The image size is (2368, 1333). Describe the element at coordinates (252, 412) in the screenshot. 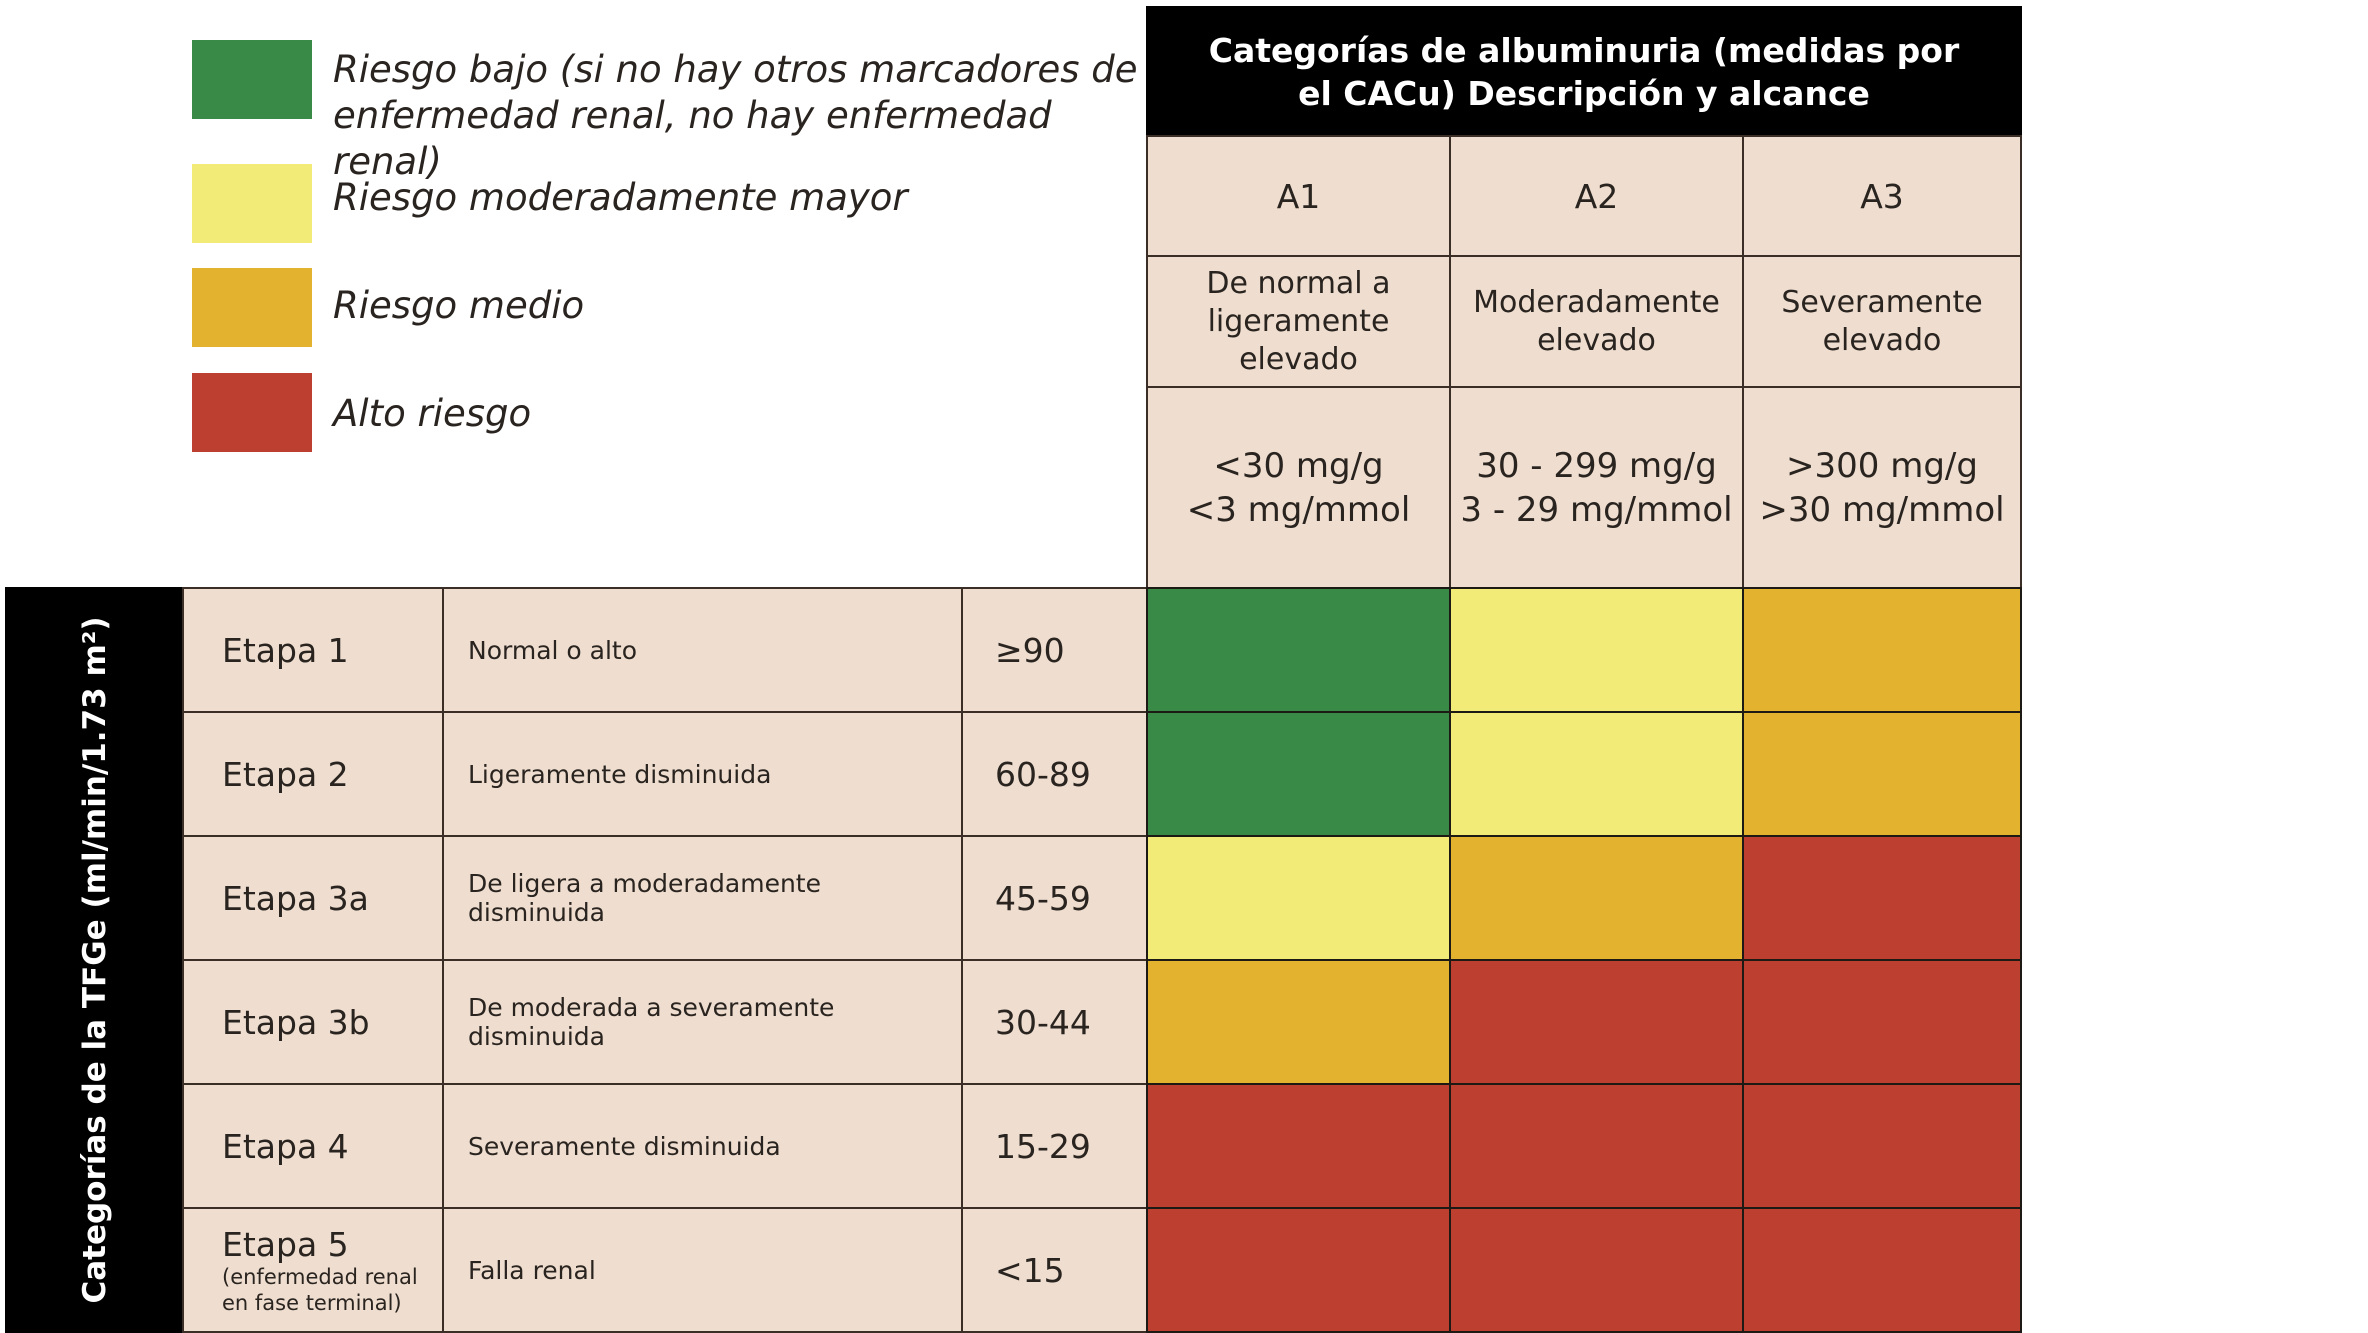

I see `legend-swatch-high` at that location.